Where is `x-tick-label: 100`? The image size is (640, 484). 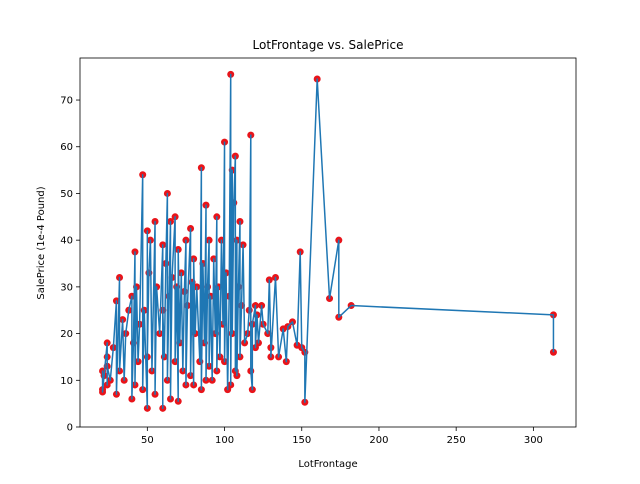
x-tick-label: 100 is located at coordinates (224, 440).